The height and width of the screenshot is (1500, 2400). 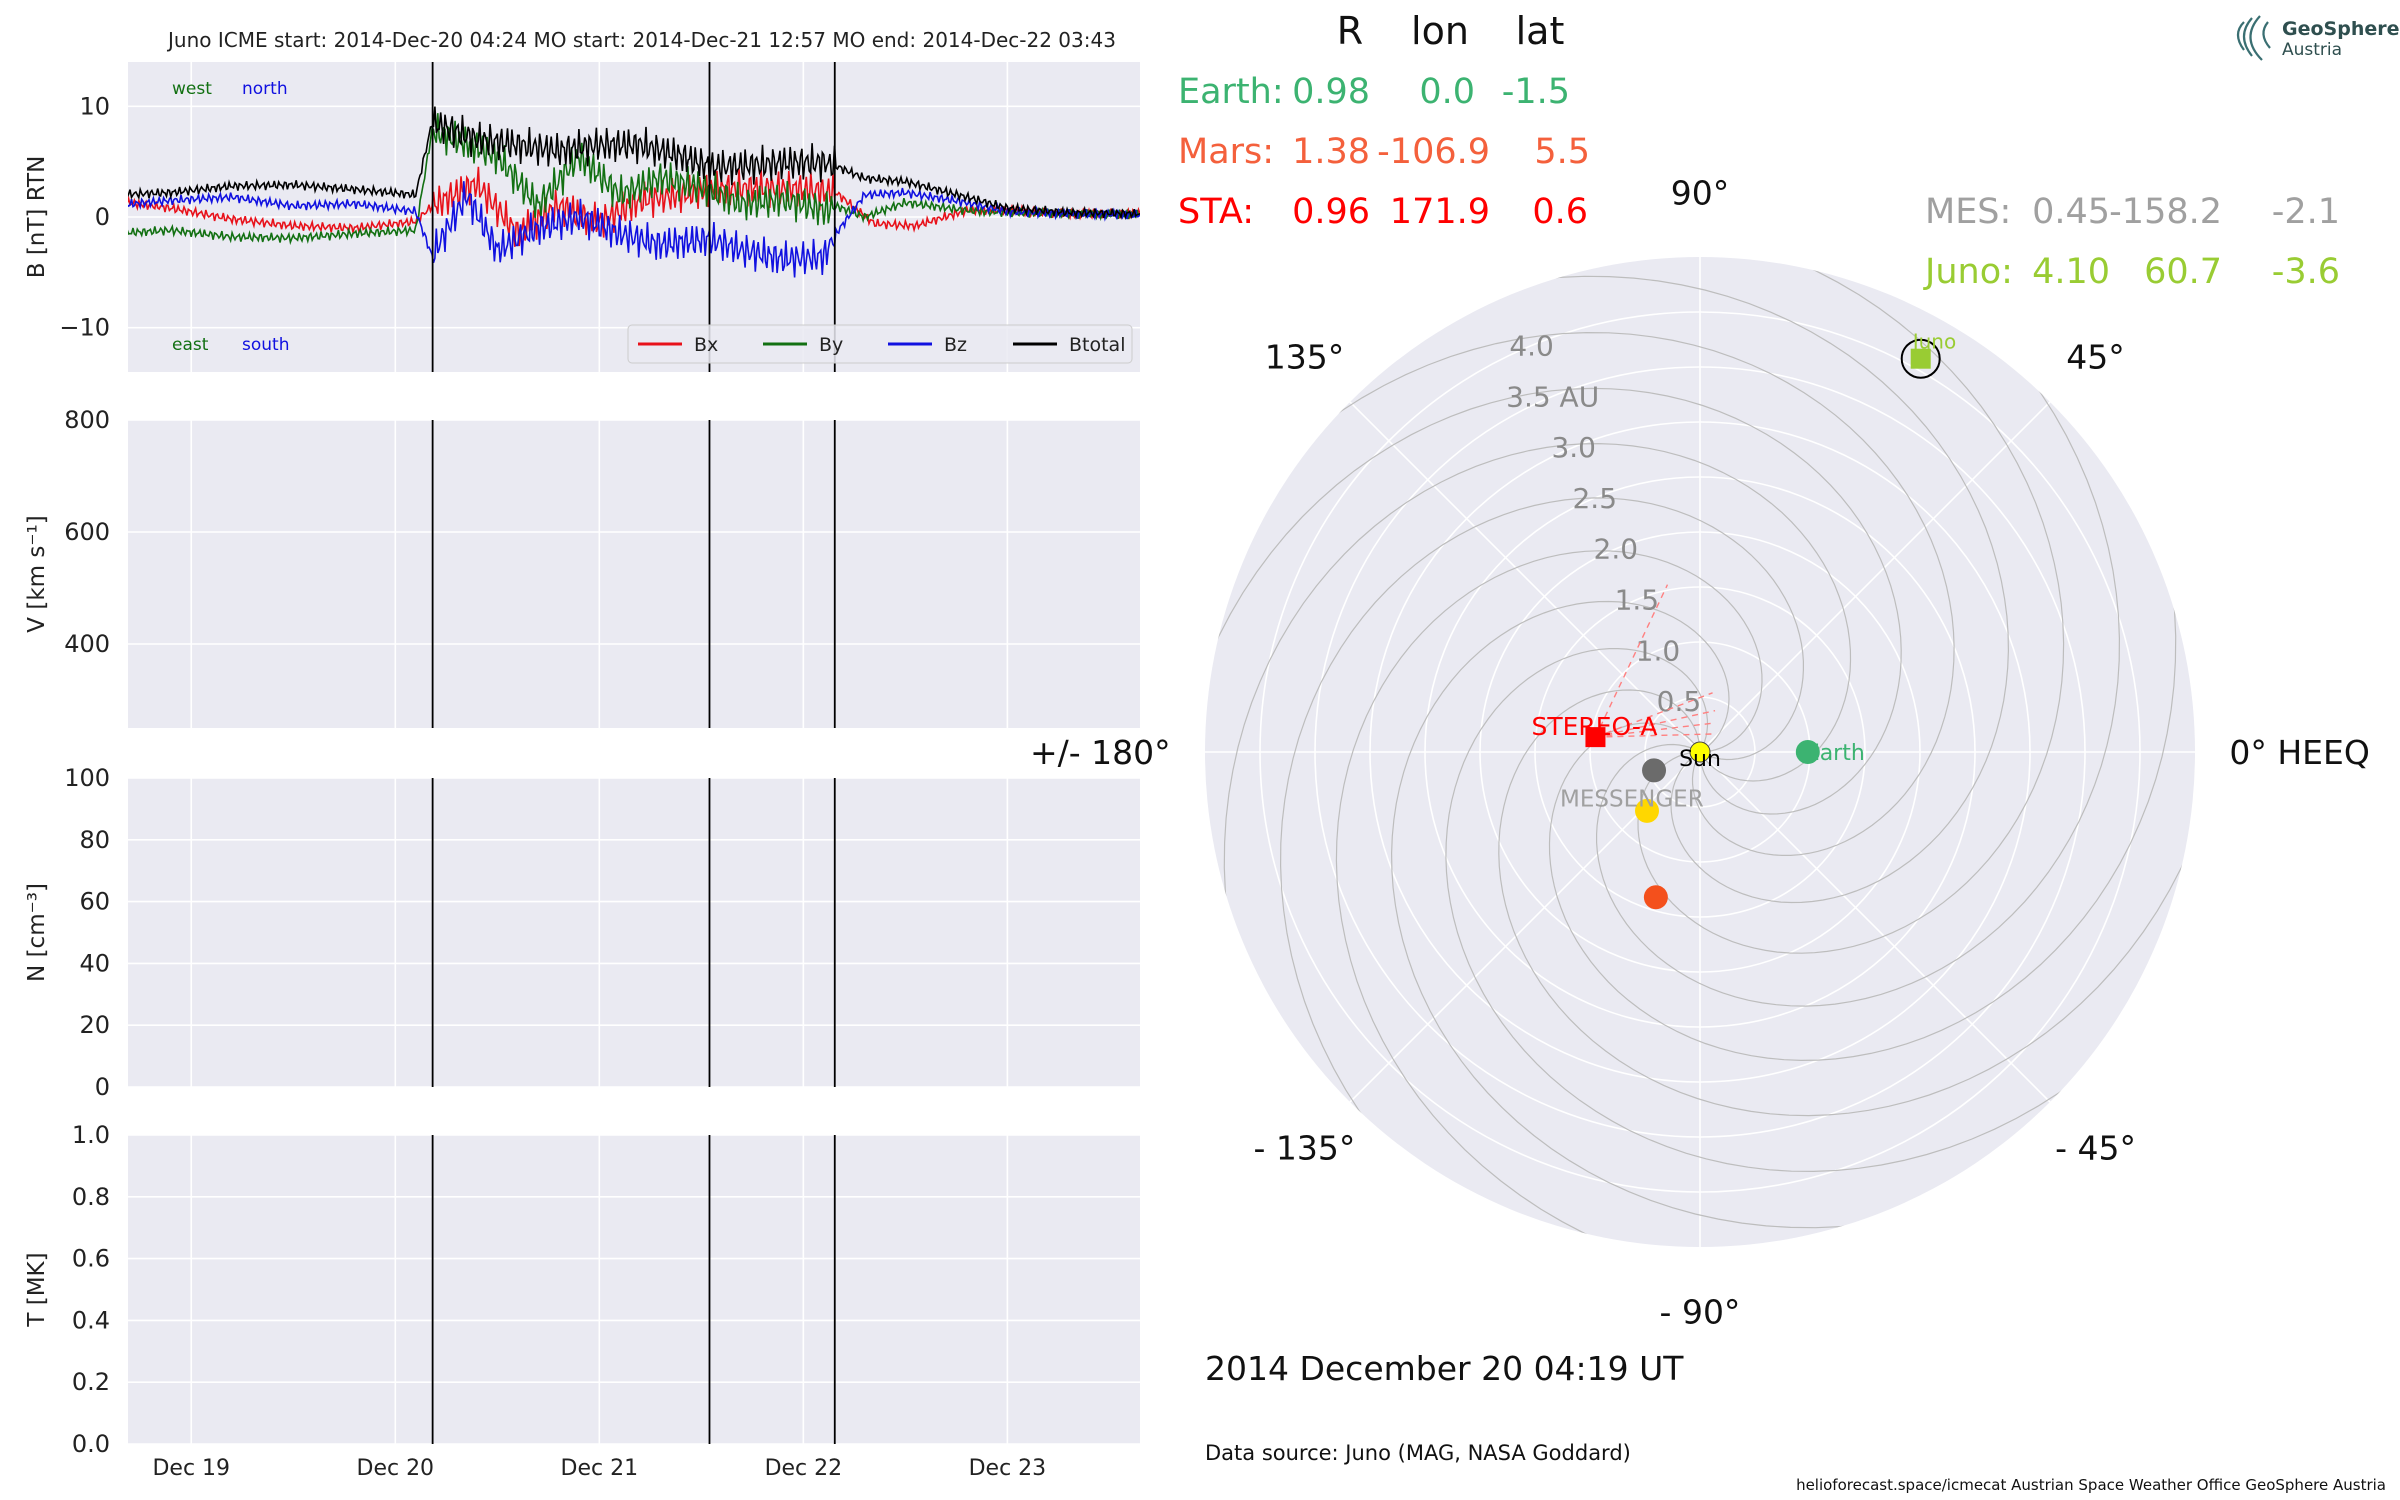 I want to click on table-cell-r: 0.96, so click(x=1331, y=212).